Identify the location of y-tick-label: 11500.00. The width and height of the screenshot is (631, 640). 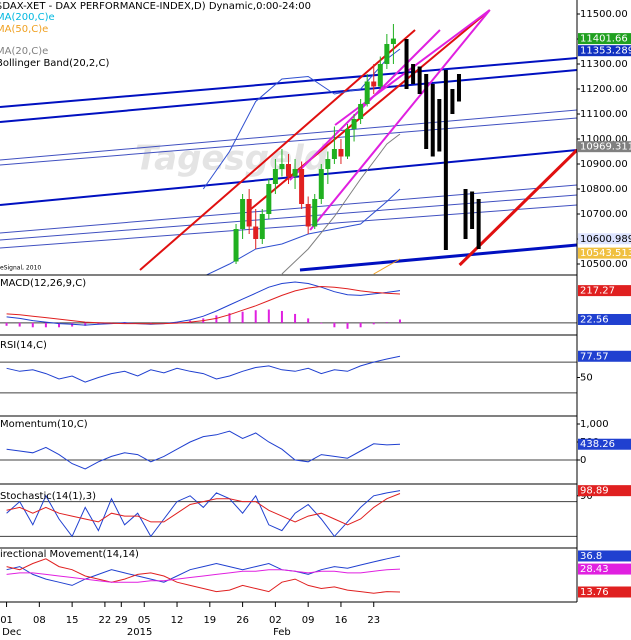
(604, 14).